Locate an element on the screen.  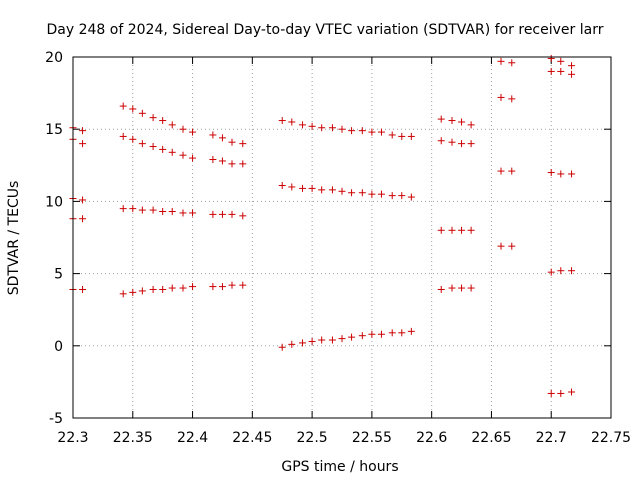
y-tick-label: -5 is located at coordinates (56, 419).